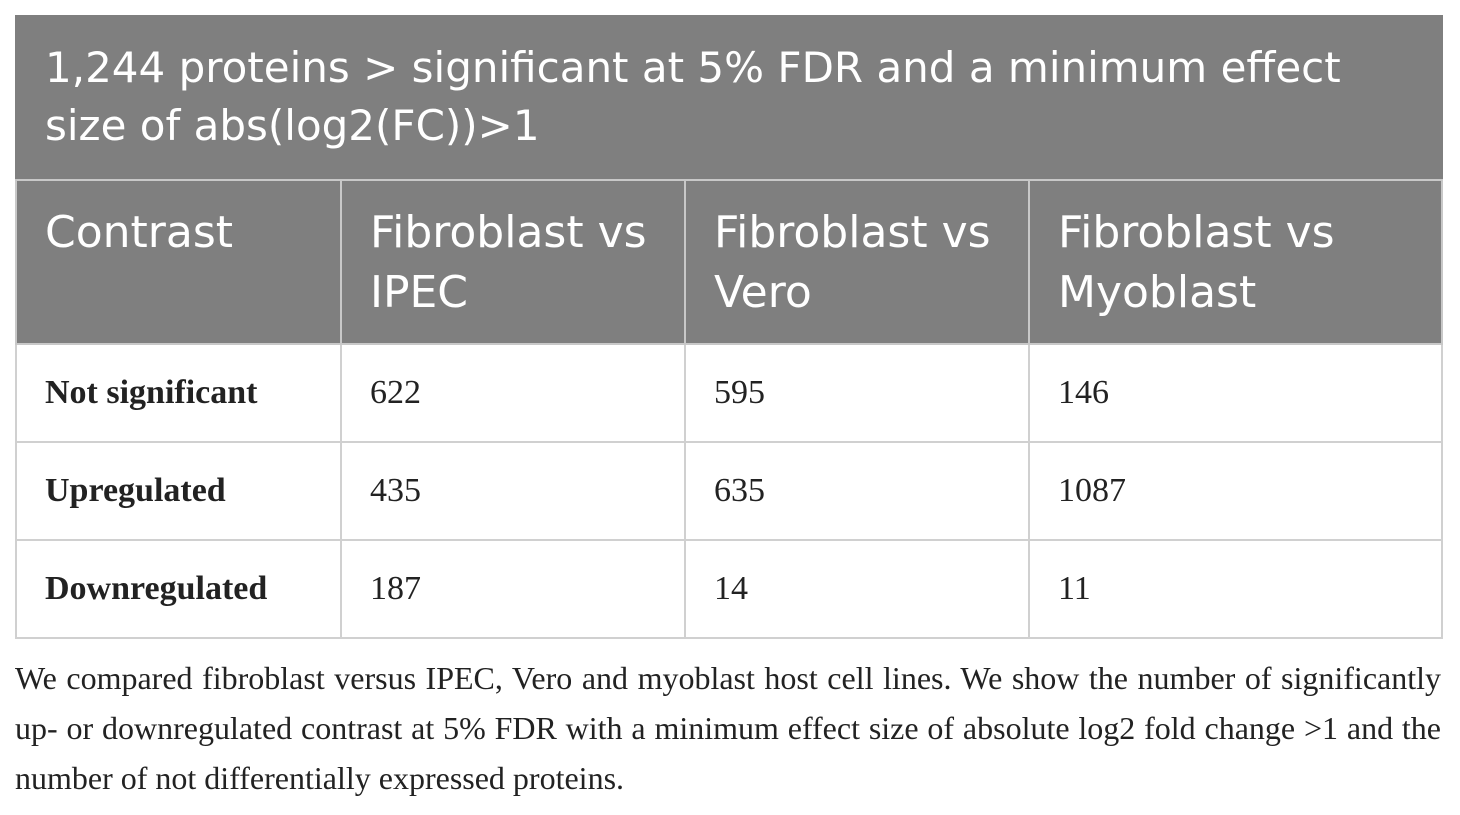 This screenshot has width=1460, height=815. I want to click on table-row: Not significant 622 595 146, so click(729, 393).